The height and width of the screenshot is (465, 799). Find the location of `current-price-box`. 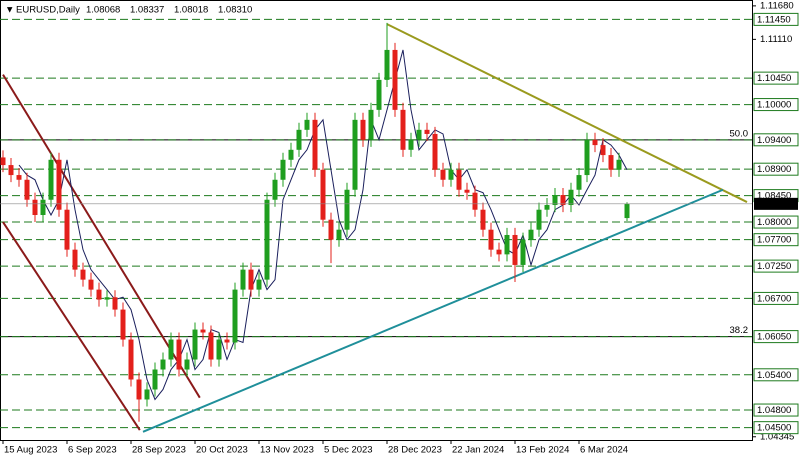

current-price-box is located at coordinates (776, 203).